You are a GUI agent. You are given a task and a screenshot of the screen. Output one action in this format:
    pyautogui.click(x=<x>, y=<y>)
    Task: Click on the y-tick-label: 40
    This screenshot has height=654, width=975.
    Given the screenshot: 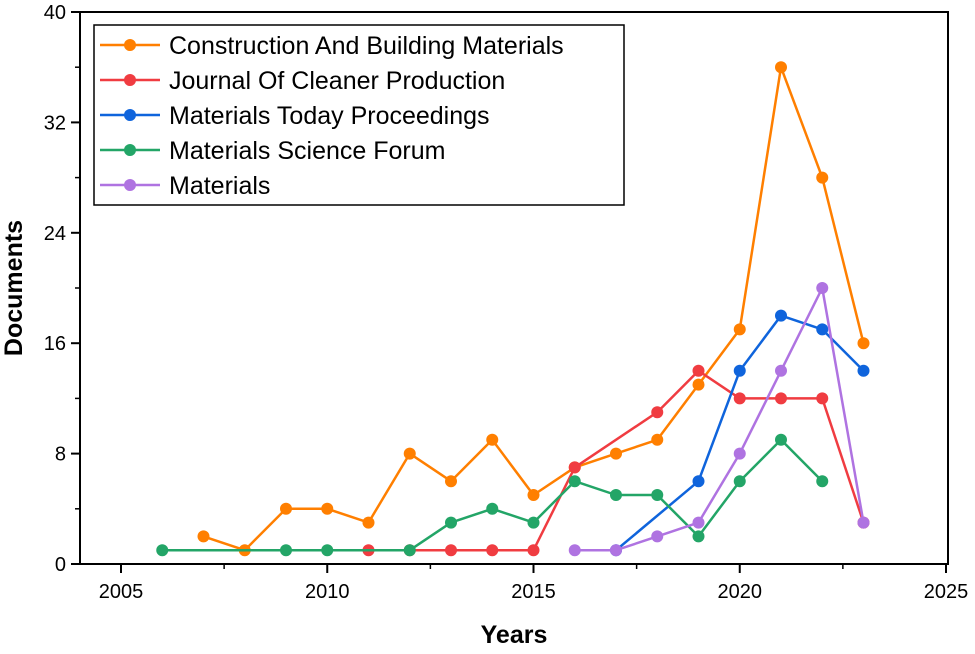 What is the action you would take?
    pyautogui.click(x=55, y=13)
    